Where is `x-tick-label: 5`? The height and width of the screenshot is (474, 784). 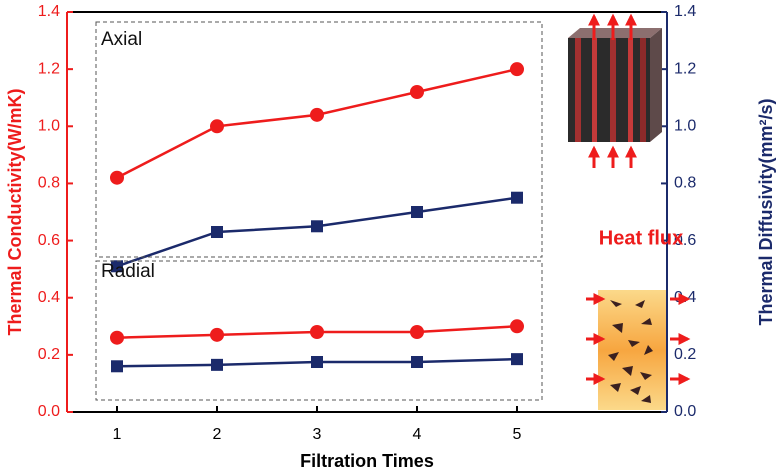
x-tick-label: 5 is located at coordinates (517, 434).